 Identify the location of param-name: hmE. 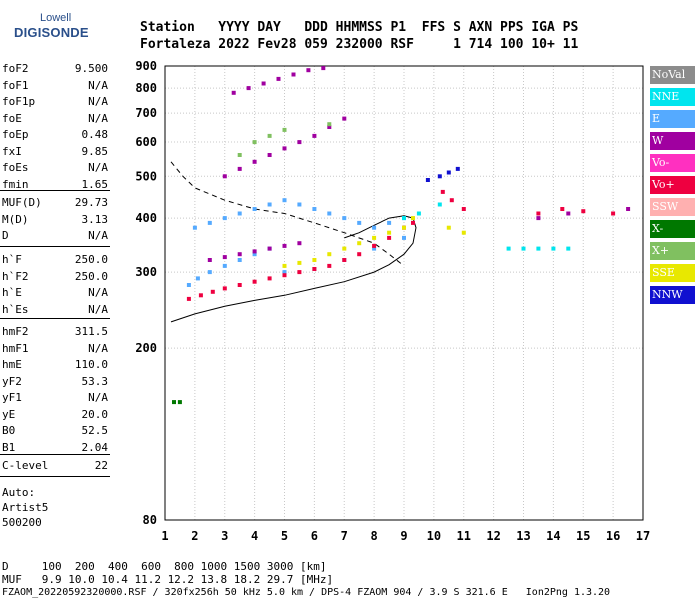
(12, 364).